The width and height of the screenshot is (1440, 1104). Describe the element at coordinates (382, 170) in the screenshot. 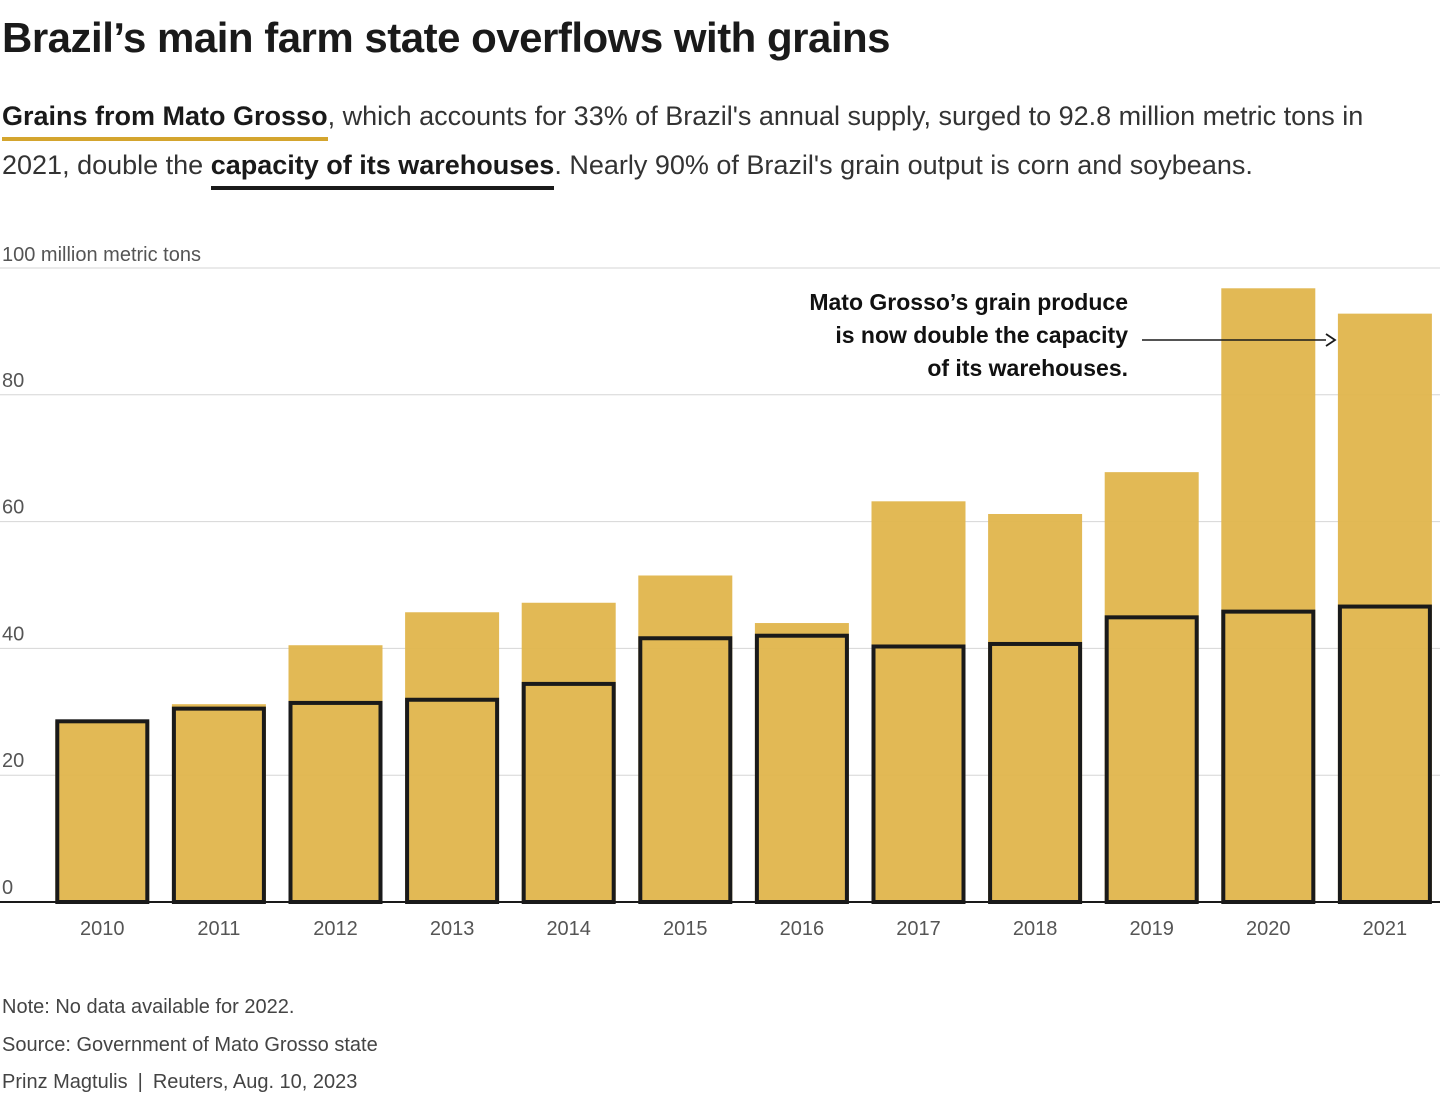

I see `capacity-link: capacity of its warehouses` at that location.